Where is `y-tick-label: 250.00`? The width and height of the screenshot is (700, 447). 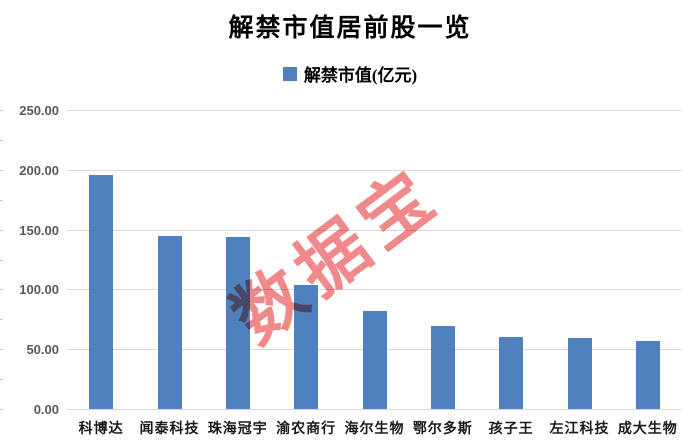 y-tick-label: 250.00 is located at coordinates (39, 110).